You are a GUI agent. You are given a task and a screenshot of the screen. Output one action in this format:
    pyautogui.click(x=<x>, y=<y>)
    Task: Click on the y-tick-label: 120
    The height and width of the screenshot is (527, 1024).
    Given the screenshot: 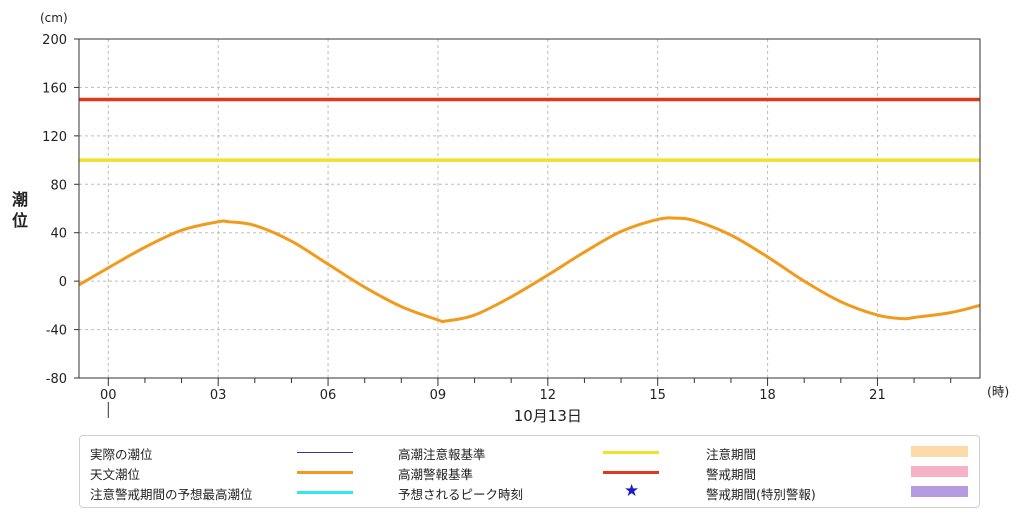 What is the action you would take?
    pyautogui.click(x=54, y=137)
    